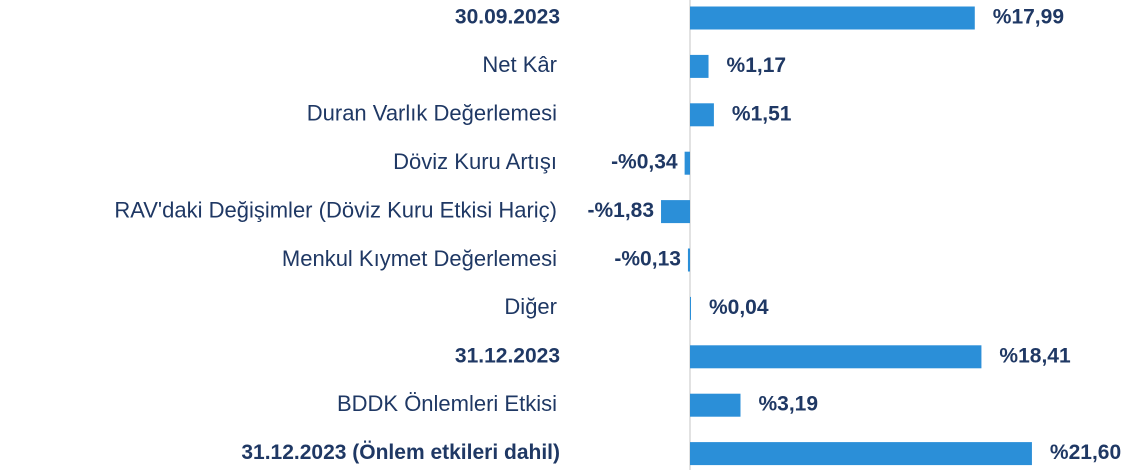 The width and height of the screenshot is (1142, 470). What do you see at coordinates (620, 210) in the screenshot?
I see `value-label: -%1,83` at bounding box center [620, 210].